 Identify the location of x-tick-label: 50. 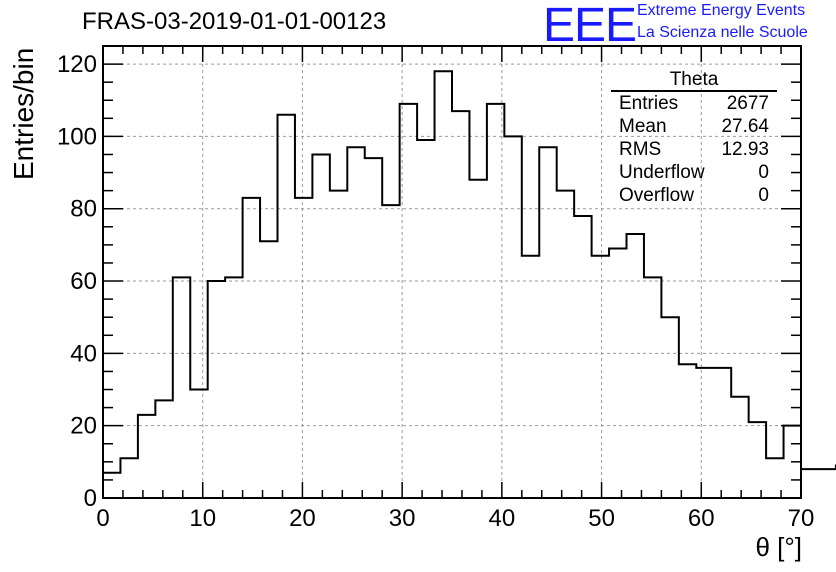
(601, 518).